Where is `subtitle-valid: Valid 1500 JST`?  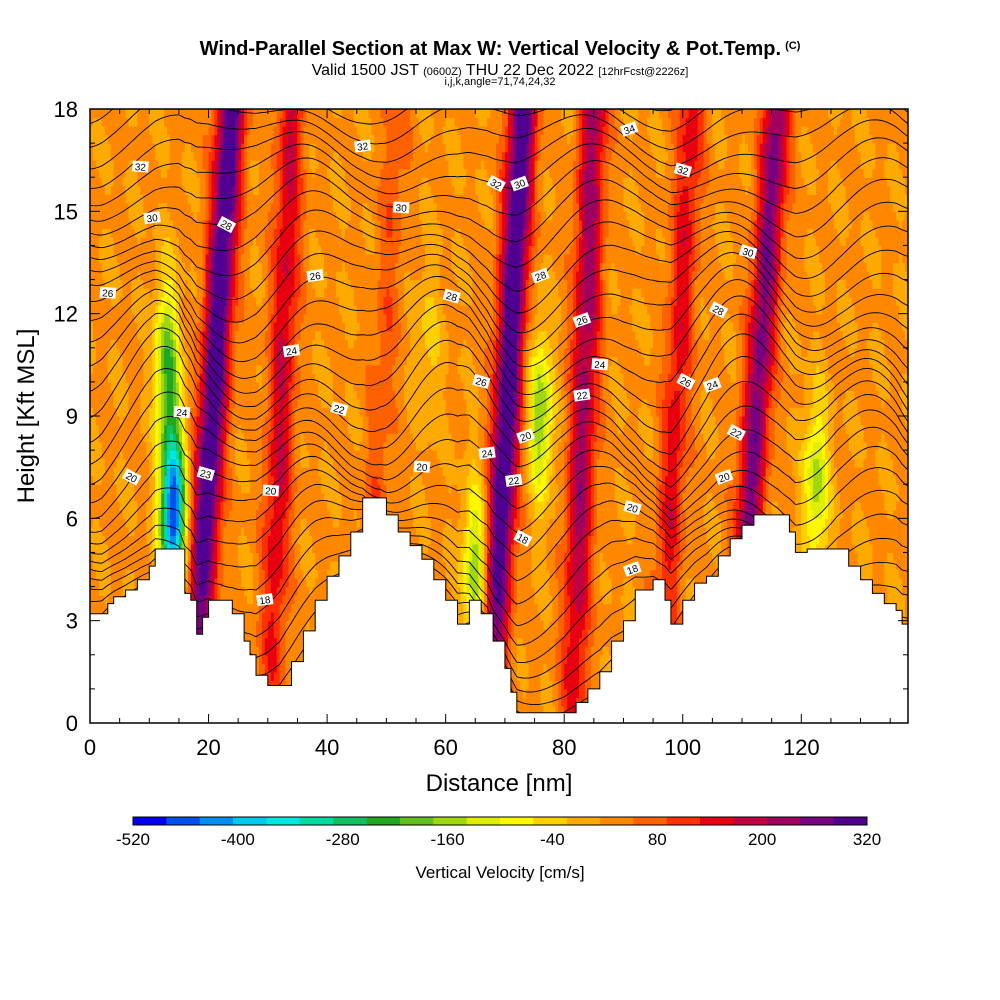 subtitle-valid: Valid 1500 JST is located at coordinates (365, 70).